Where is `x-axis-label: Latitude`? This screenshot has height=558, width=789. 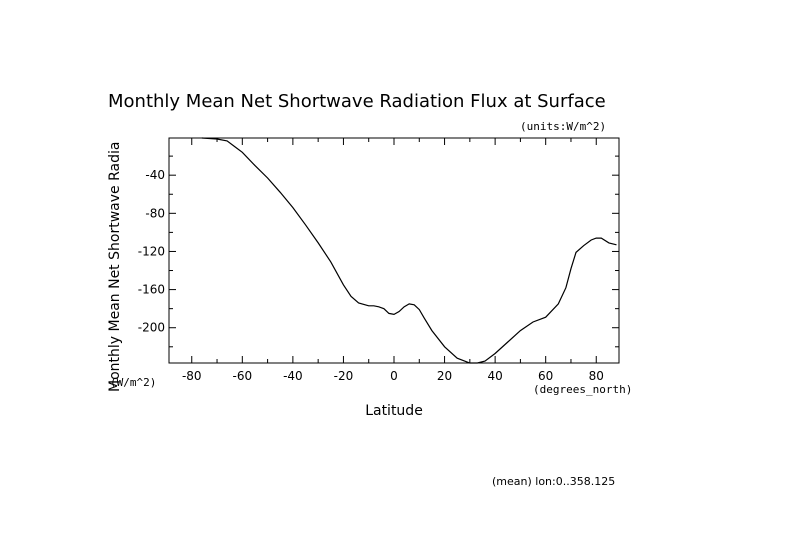 x-axis-label: Latitude is located at coordinates (394, 411).